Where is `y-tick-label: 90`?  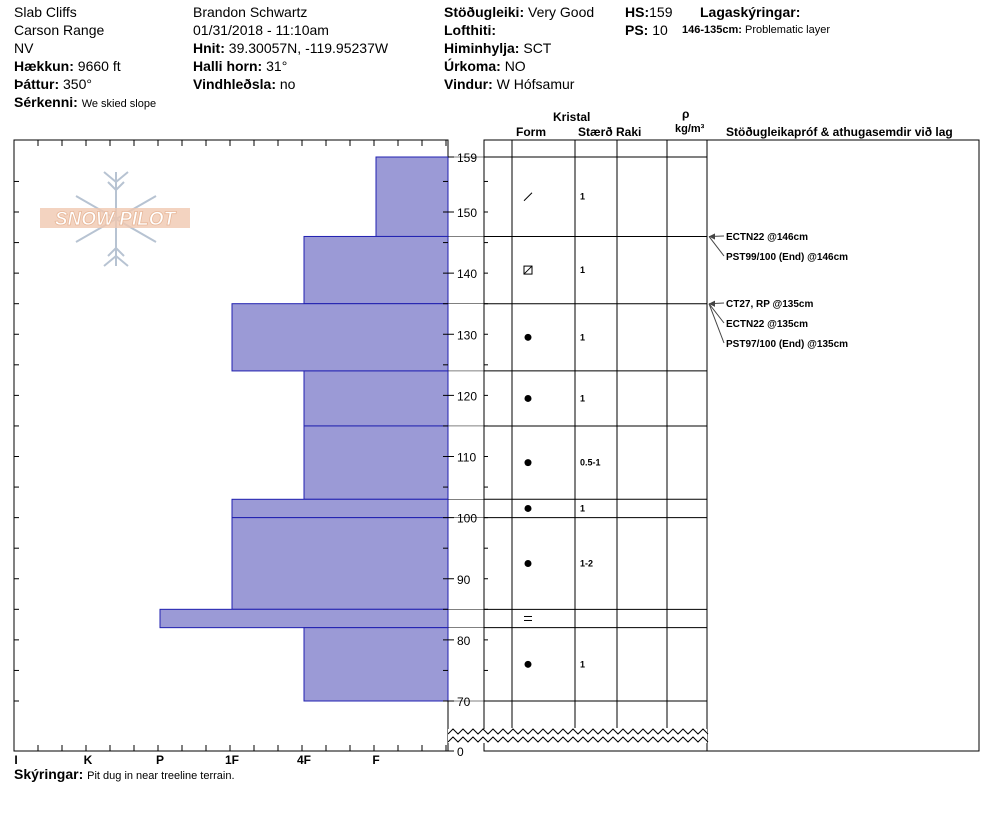
y-tick-label: 90 is located at coordinates (464, 580).